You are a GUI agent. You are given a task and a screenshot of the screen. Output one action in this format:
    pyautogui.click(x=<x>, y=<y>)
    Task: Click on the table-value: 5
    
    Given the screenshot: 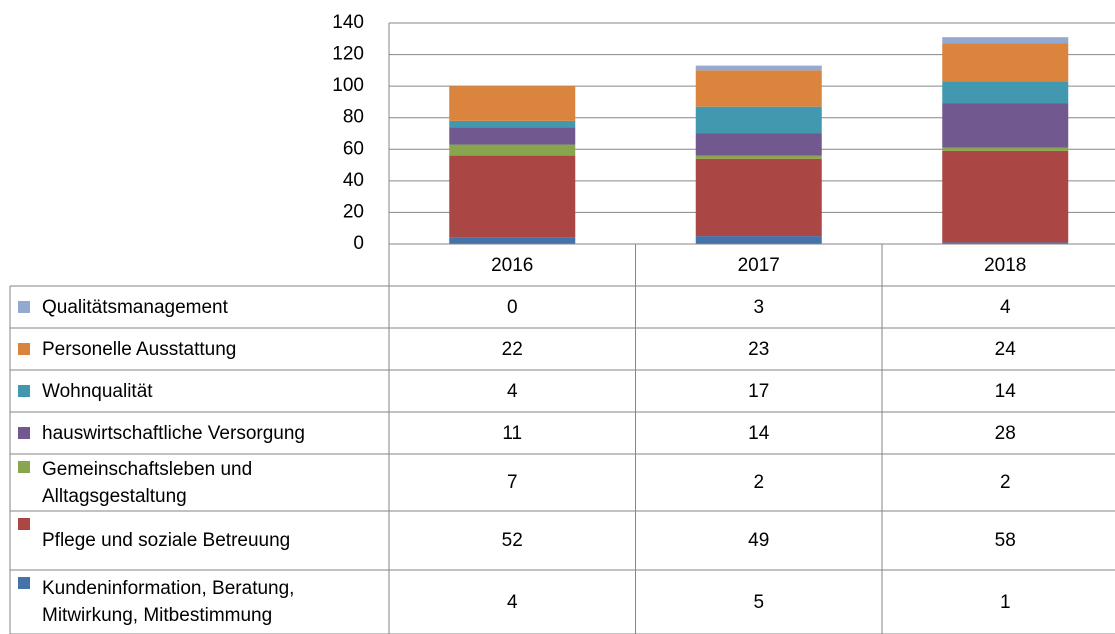 What is the action you would take?
    pyautogui.click(x=759, y=602)
    